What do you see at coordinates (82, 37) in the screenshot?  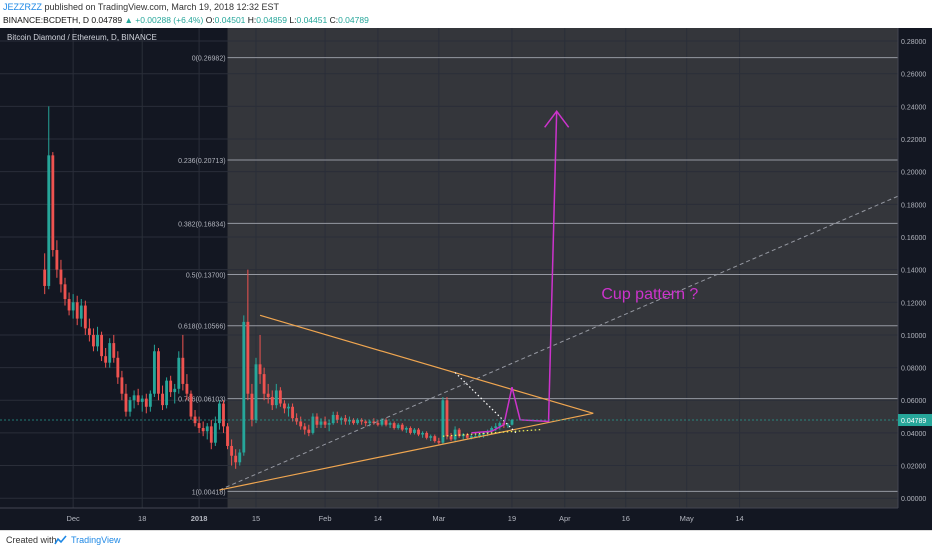 I see `chart-title: Bitcoin Diamond / Ethereum, D, BINANCE` at bounding box center [82, 37].